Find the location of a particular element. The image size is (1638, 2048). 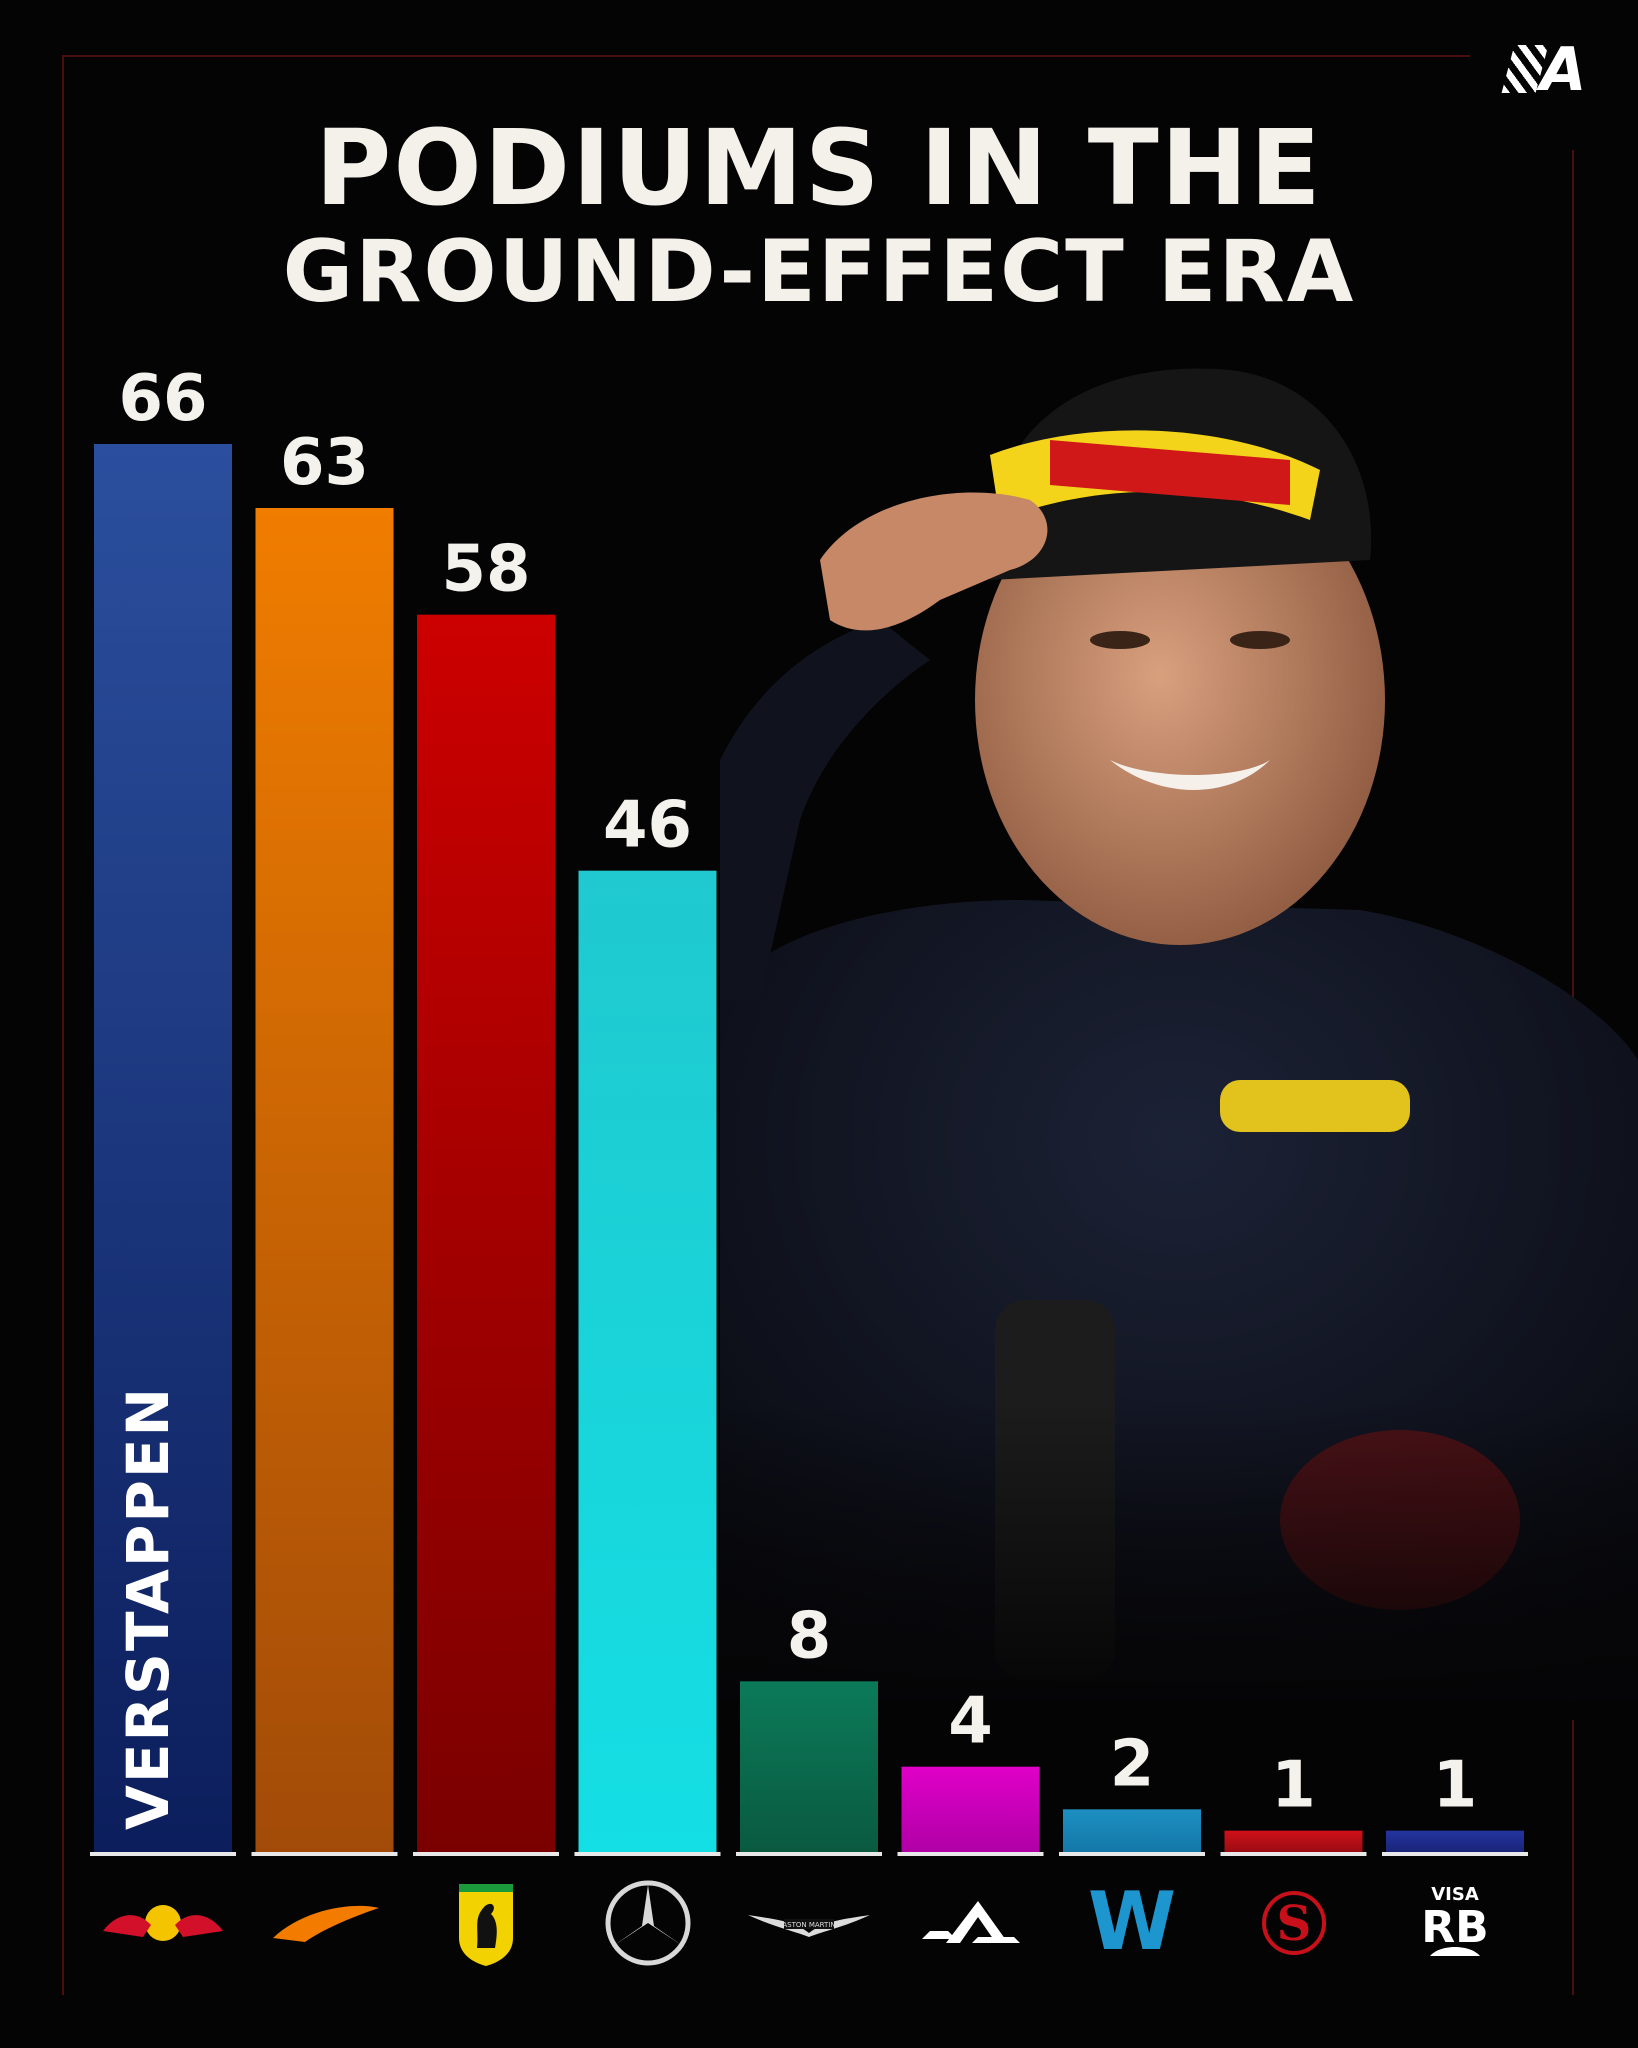

value-label-mercedes: 46 is located at coordinates (647, 826).